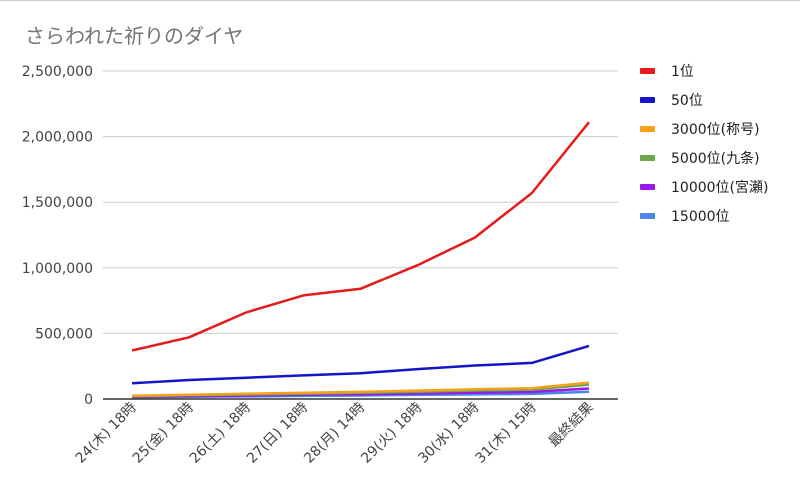 The height and width of the screenshot is (495, 800). Describe the element at coordinates (57, 72) in the screenshot. I see `y-tick-label: 2,500,000` at that location.